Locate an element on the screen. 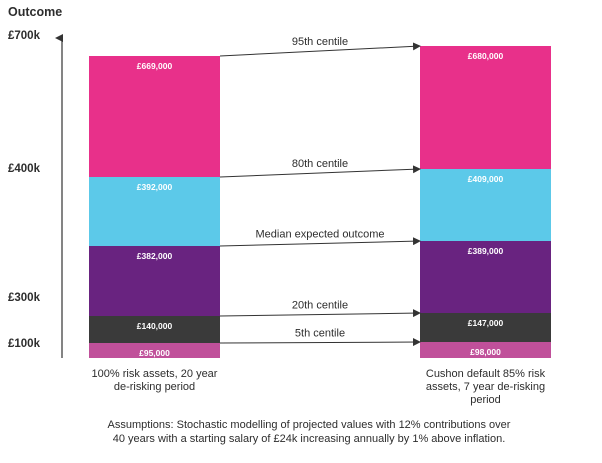 The image size is (602, 463). bar-value-label: £147,000 is located at coordinates (486, 323).